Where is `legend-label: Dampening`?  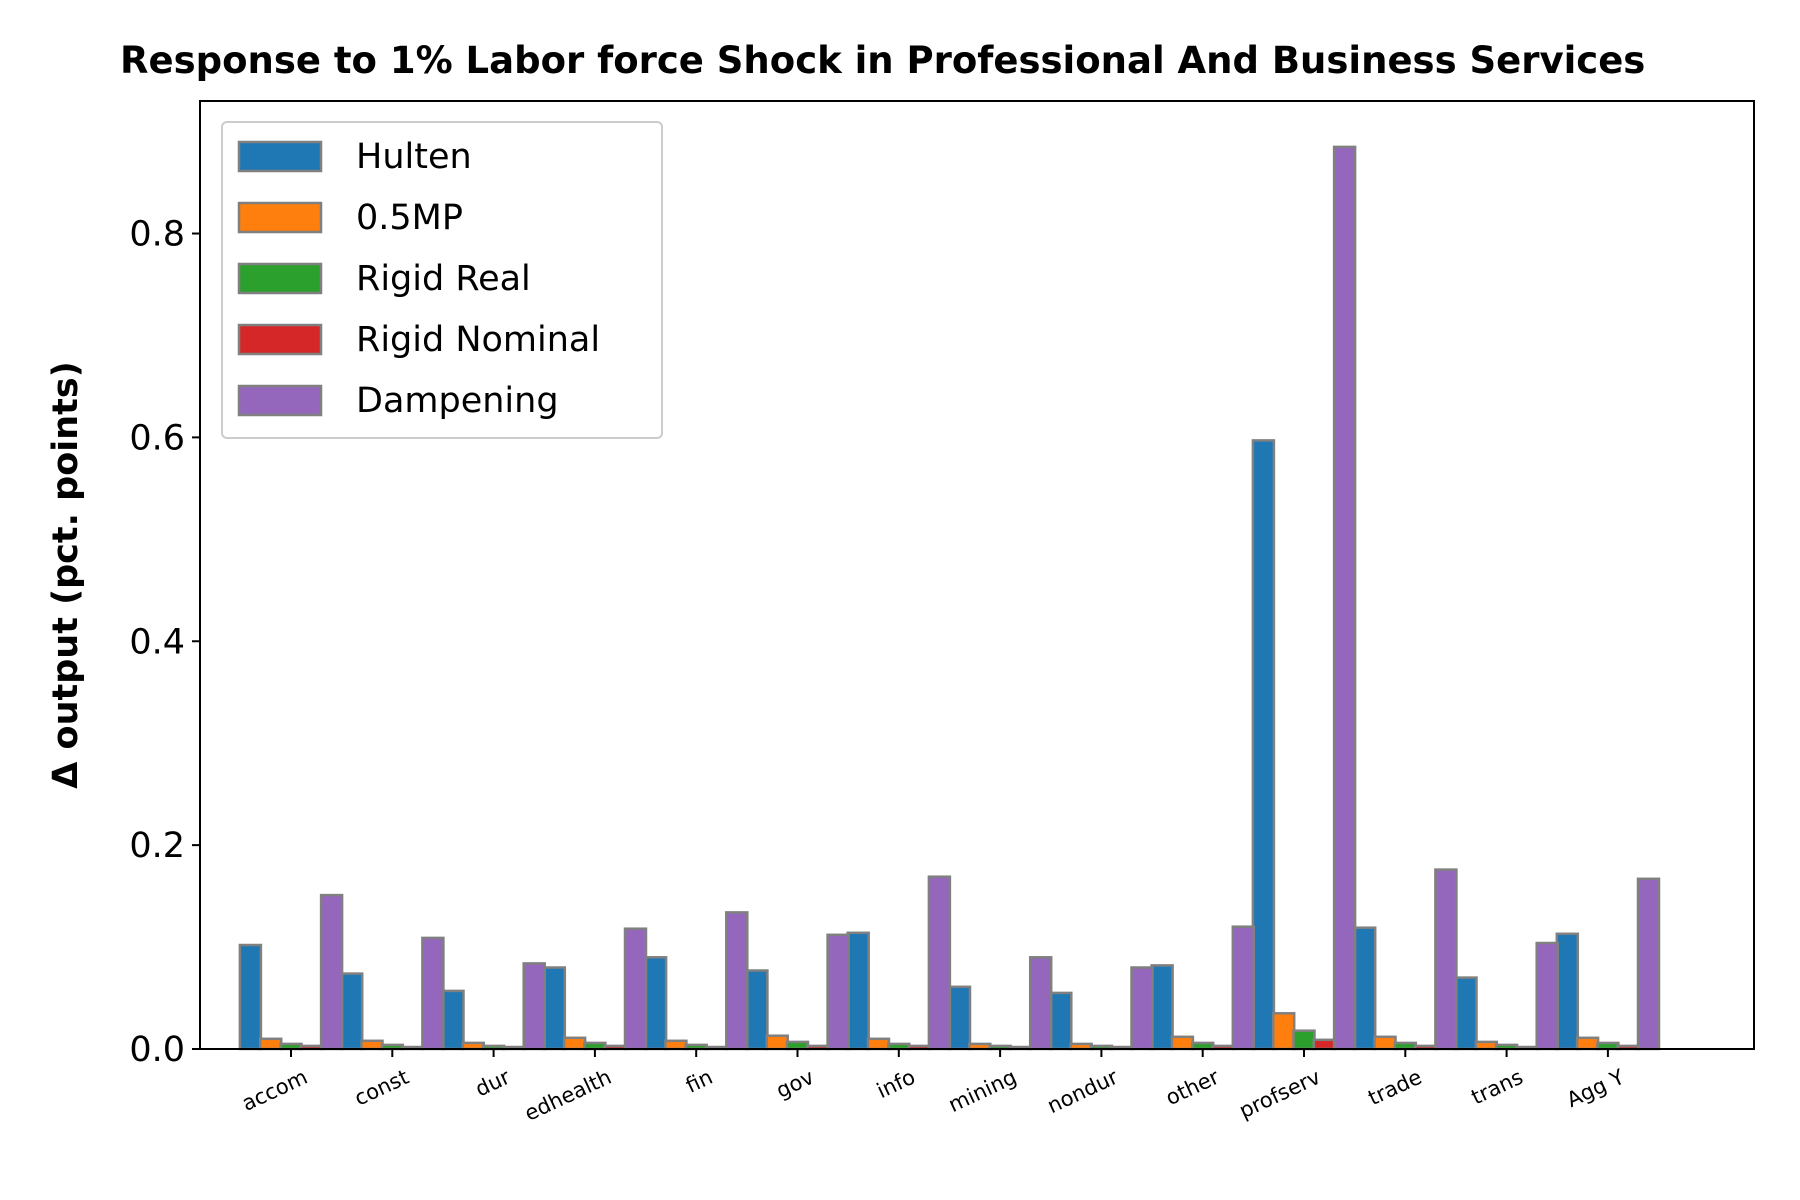
legend-label: Dampening is located at coordinates (457, 401).